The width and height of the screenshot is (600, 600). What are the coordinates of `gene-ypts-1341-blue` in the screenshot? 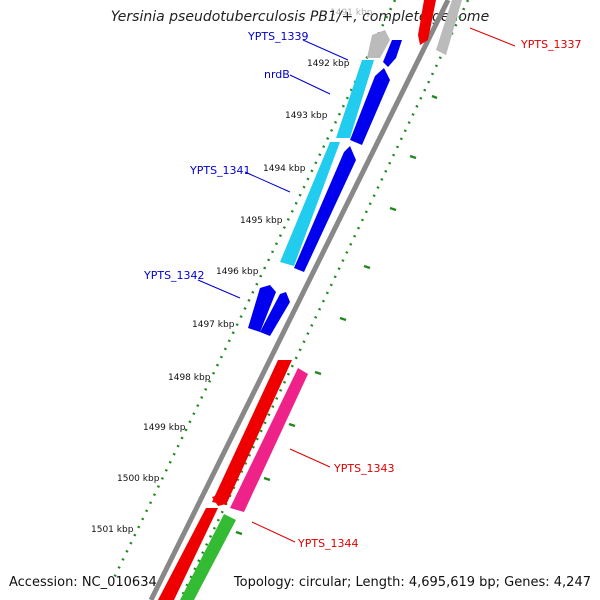 It's located at (325, 209).